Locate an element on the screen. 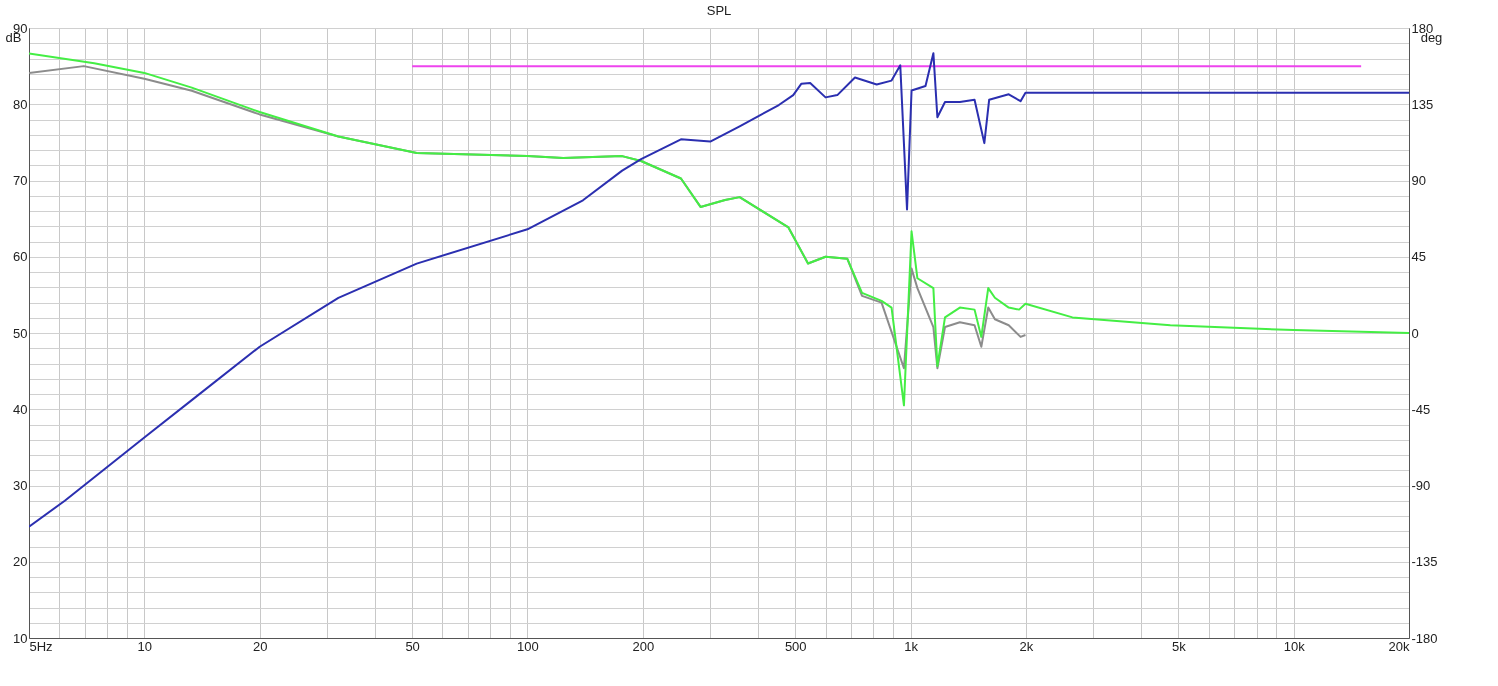 The height and width of the screenshot is (686, 1498). y2-tick-label: 45 is located at coordinates (1418, 257).